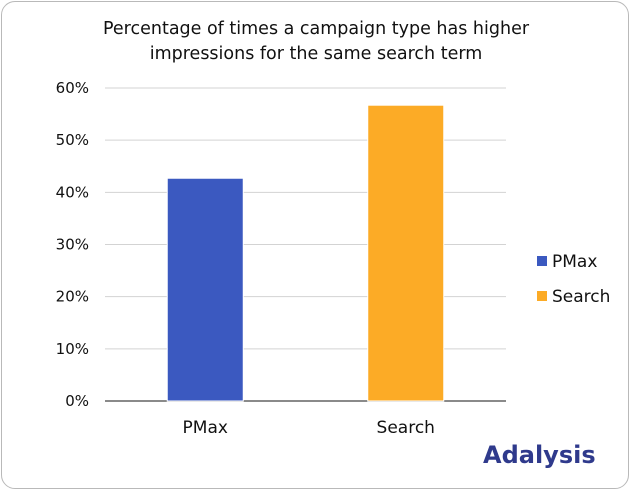 The height and width of the screenshot is (492, 632). I want to click on legend-label: Search, so click(581, 297).